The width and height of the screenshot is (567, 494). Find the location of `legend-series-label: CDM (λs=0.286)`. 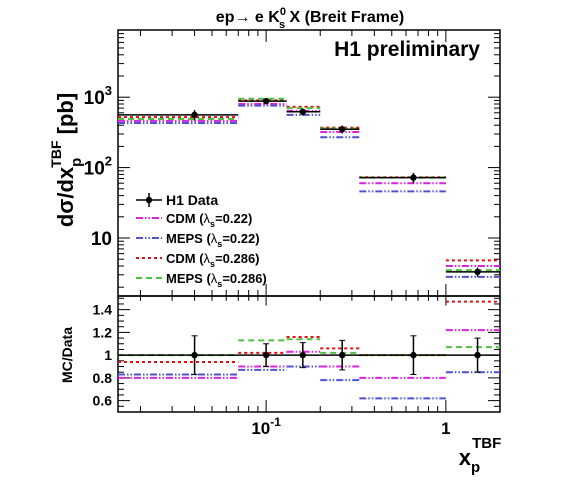

legend-series-label: CDM (λs=0.286) is located at coordinates (213, 260).